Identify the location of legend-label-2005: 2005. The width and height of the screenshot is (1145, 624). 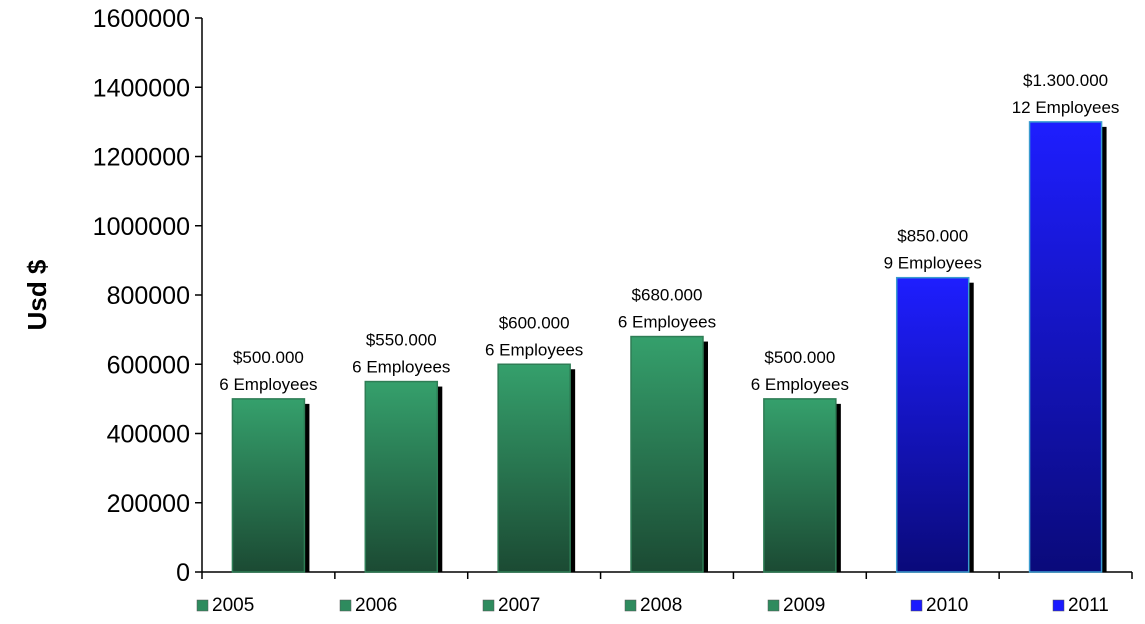
(233, 605).